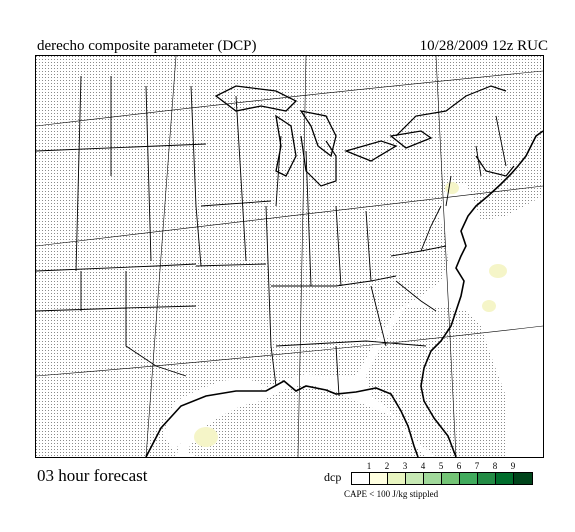 This screenshot has height=532, width=575. What do you see at coordinates (423, 466) in the screenshot?
I see `legend-tick-label: 4` at bounding box center [423, 466].